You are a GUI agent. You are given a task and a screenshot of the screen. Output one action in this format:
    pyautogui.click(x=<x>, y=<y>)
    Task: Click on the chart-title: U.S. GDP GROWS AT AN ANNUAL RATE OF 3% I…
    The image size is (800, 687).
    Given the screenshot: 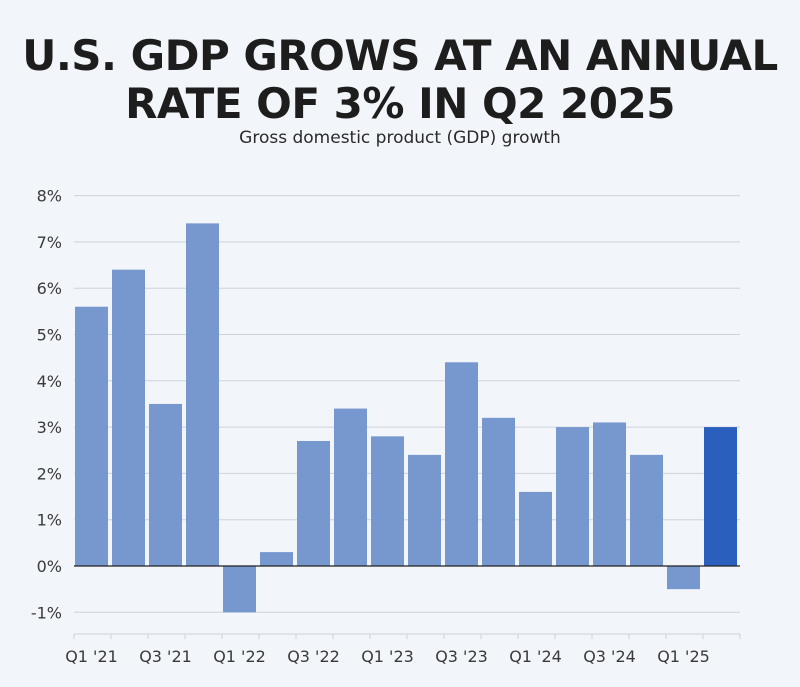 What is the action you would take?
    pyautogui.click(x=400, y=79)
    